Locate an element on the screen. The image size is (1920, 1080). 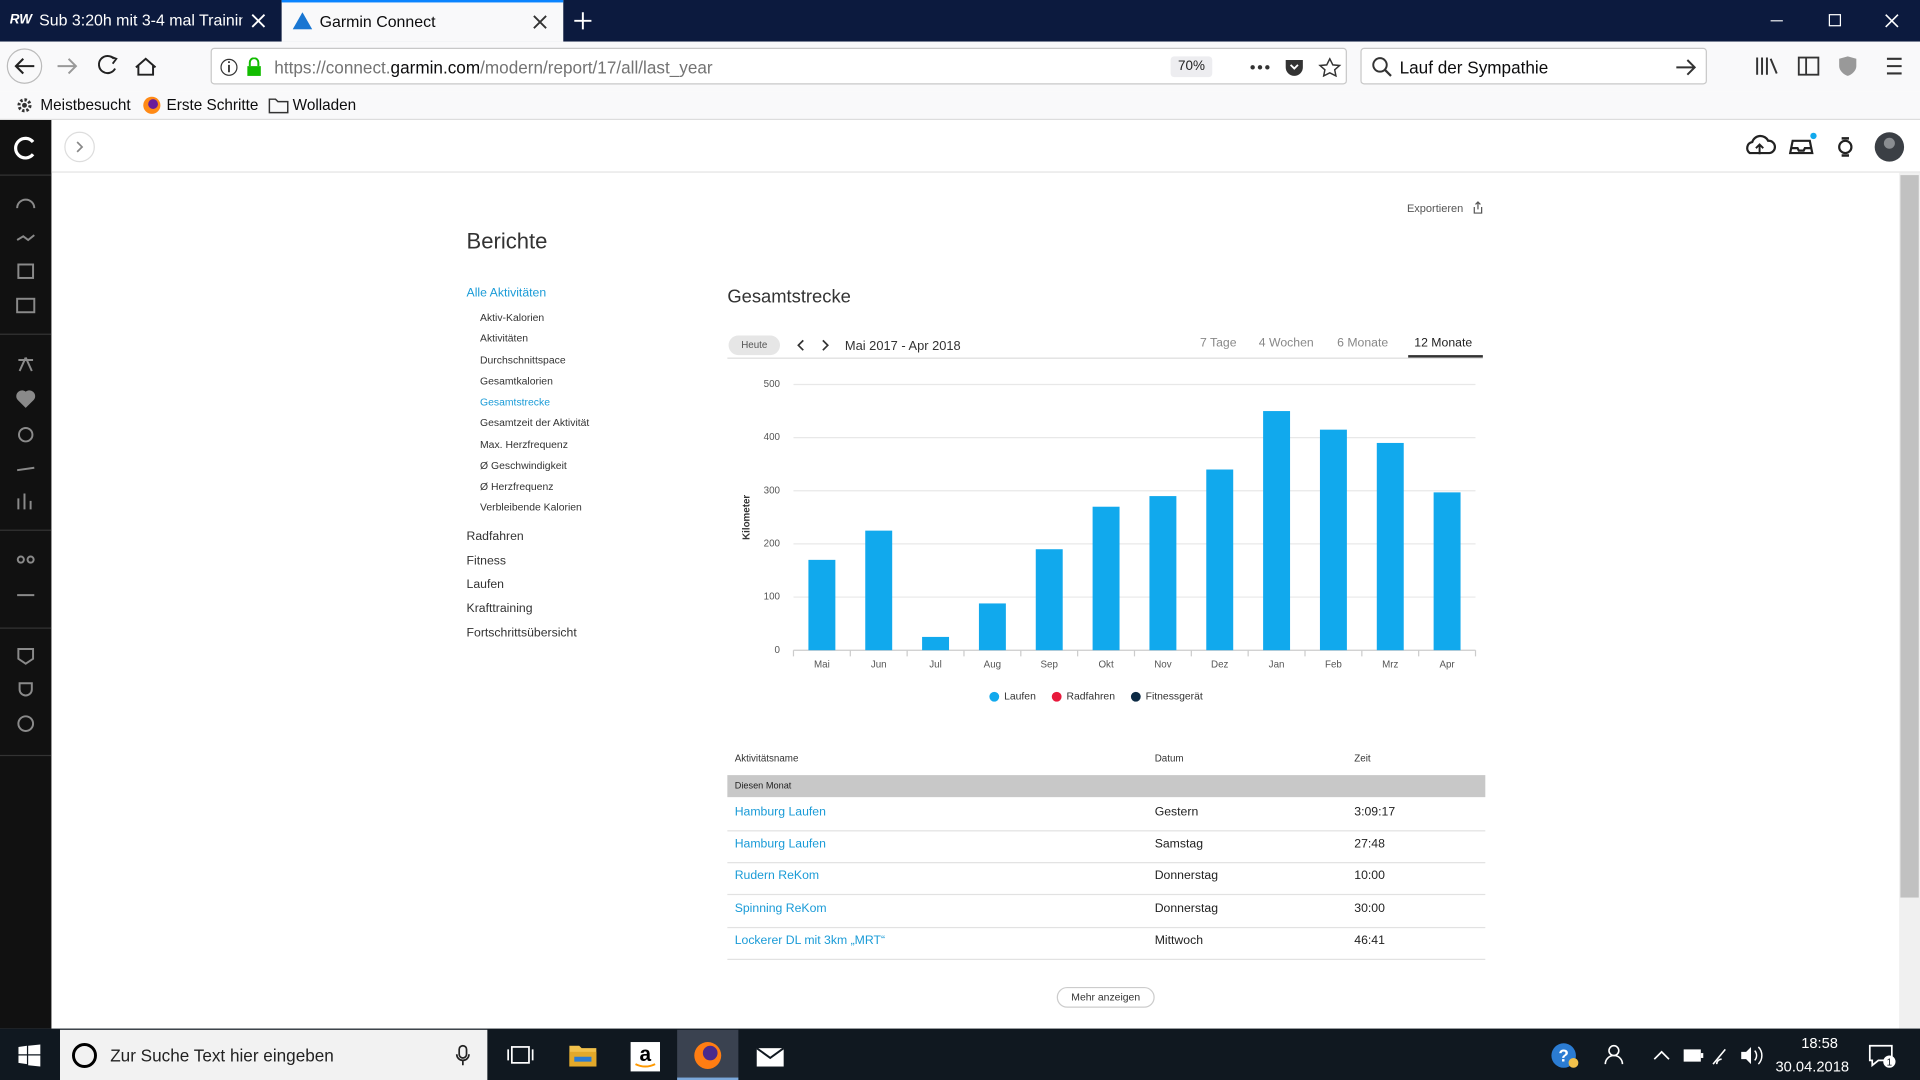
page-actions is located at coordinates (1297, 67).